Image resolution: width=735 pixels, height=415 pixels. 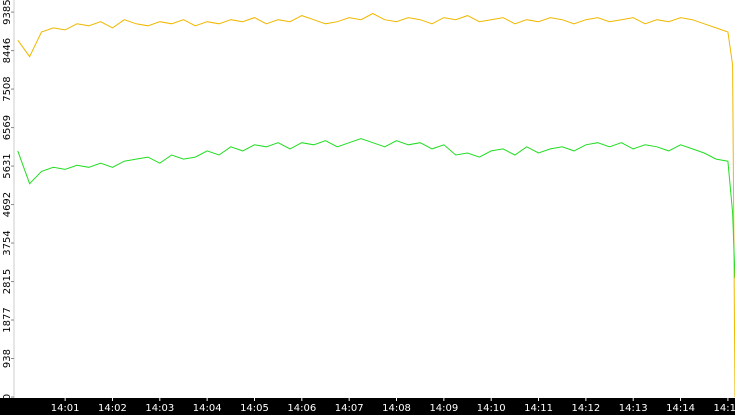 What do you see at coordinates (7, 12) in the screenshot?
I see `y-tick-label: 9385` at bounding box center [7, 12].